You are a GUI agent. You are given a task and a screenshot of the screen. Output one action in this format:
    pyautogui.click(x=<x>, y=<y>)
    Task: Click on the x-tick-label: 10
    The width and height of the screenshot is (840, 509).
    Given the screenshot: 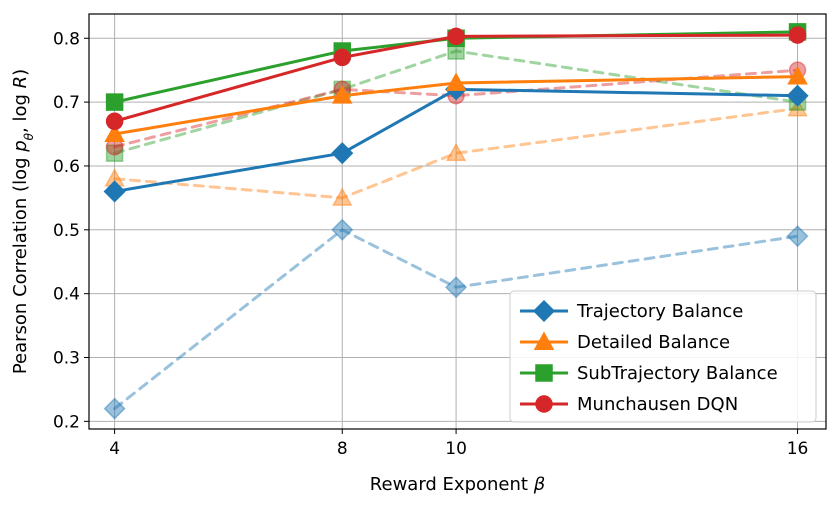 What is the action you would take?
    pyautogui.click(x=456, y=449)
    